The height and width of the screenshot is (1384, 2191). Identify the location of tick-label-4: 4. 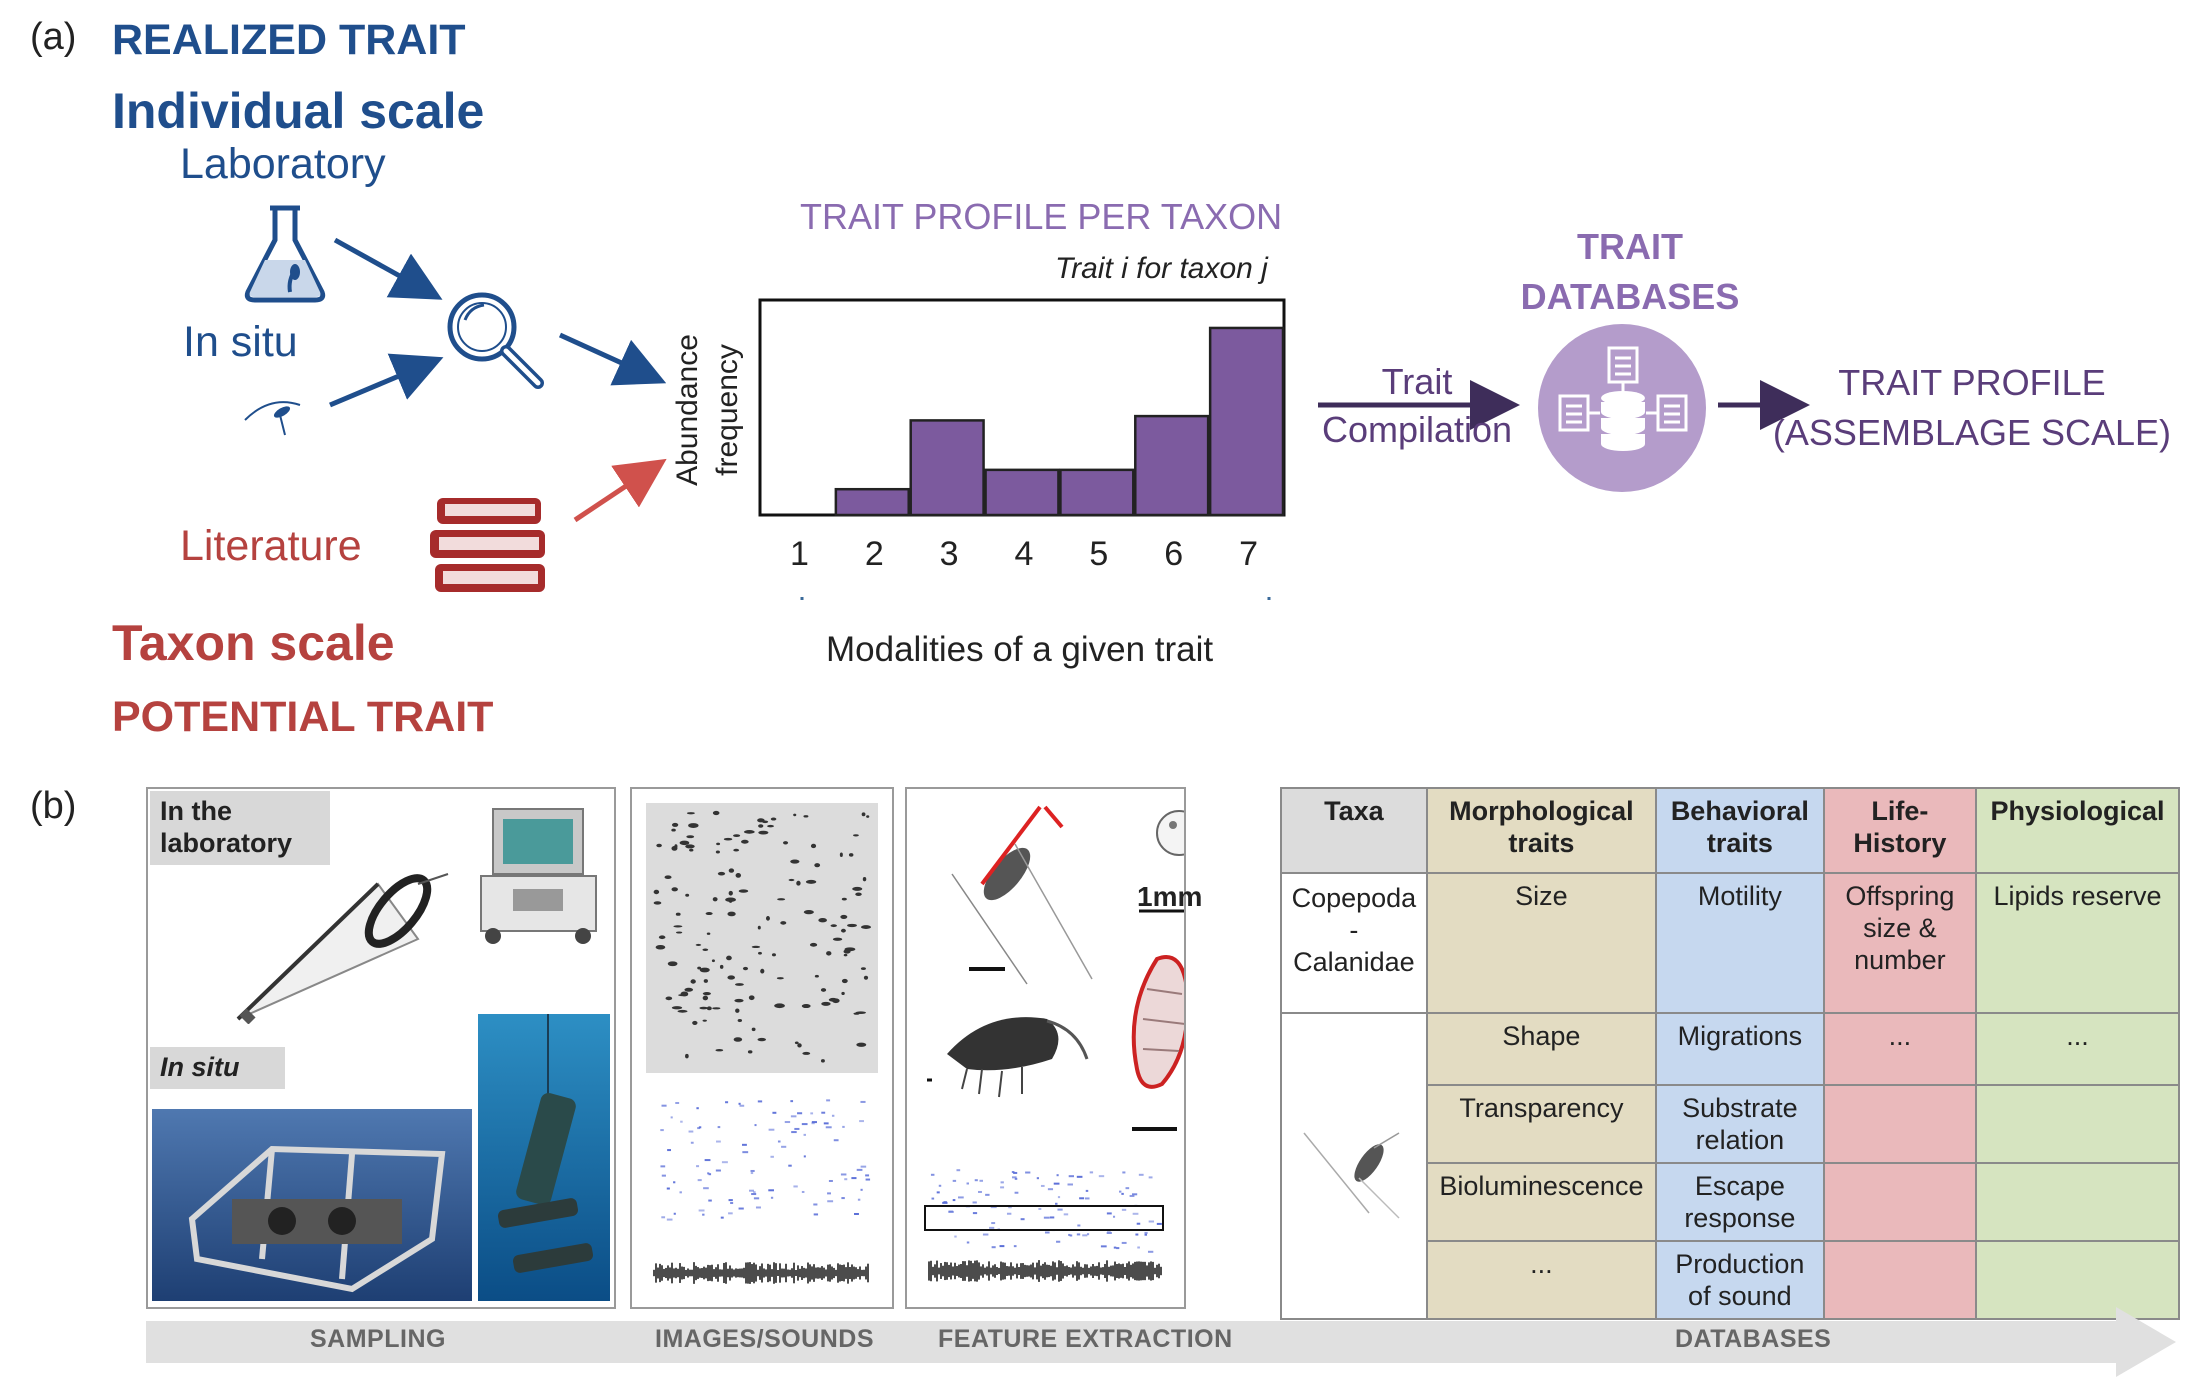
(1024, 554).